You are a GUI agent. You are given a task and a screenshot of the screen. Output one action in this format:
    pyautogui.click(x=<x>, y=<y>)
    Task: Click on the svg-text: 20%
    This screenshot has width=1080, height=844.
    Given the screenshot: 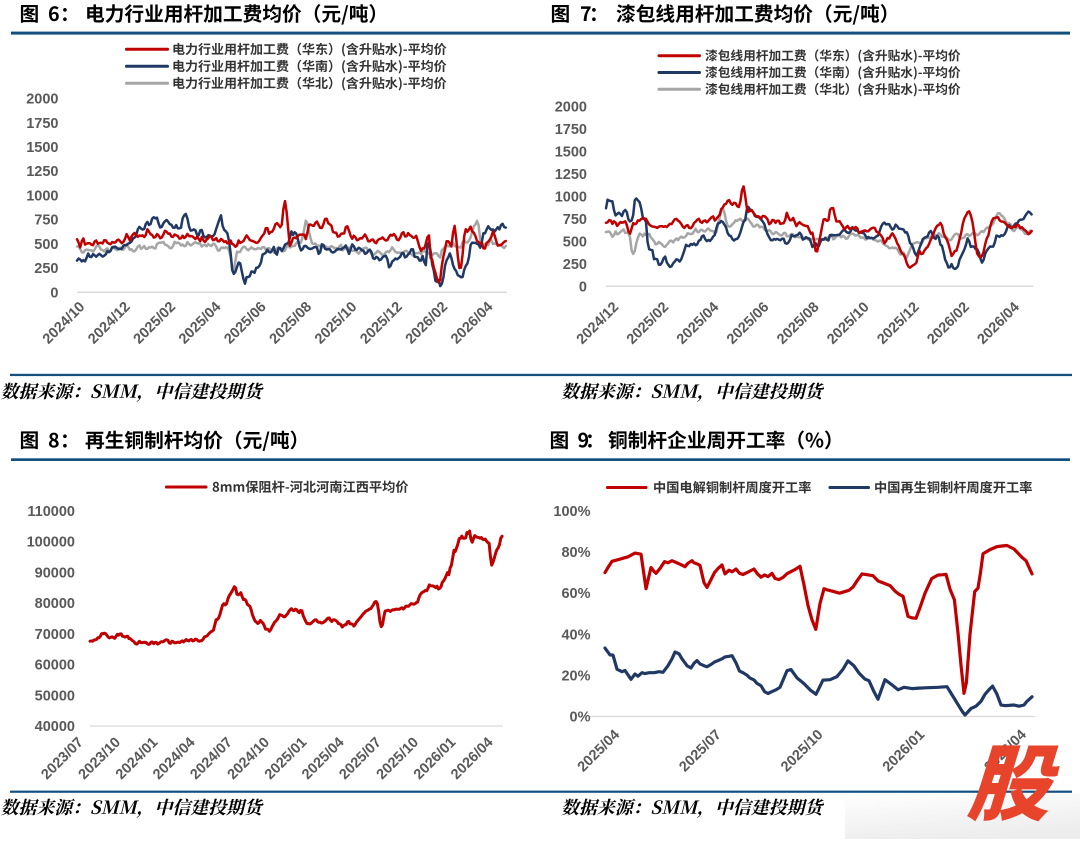 What is the action you would take?
    pyautogui.click(x=575, y=676)
    